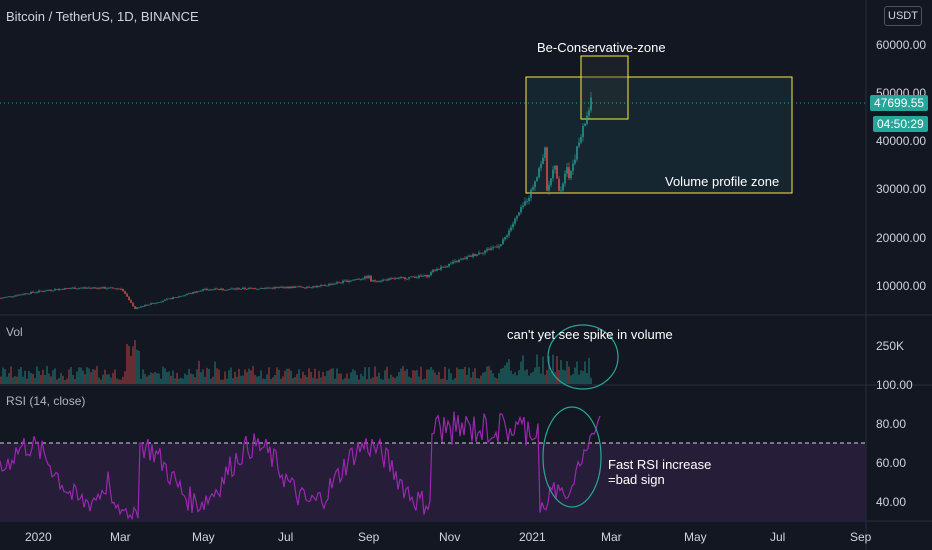 Image resolution: width=932 pixels, height=550 pixels. Describe the element at coordinates (583, 357) in the screenshot. I see `volume-ellipse` at that location.